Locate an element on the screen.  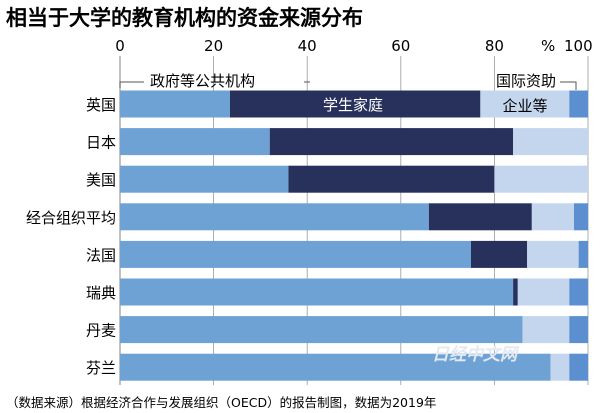
chart-title: 相当于大学的教育机构的资金来源分布 is located at coordinates (184, 18).